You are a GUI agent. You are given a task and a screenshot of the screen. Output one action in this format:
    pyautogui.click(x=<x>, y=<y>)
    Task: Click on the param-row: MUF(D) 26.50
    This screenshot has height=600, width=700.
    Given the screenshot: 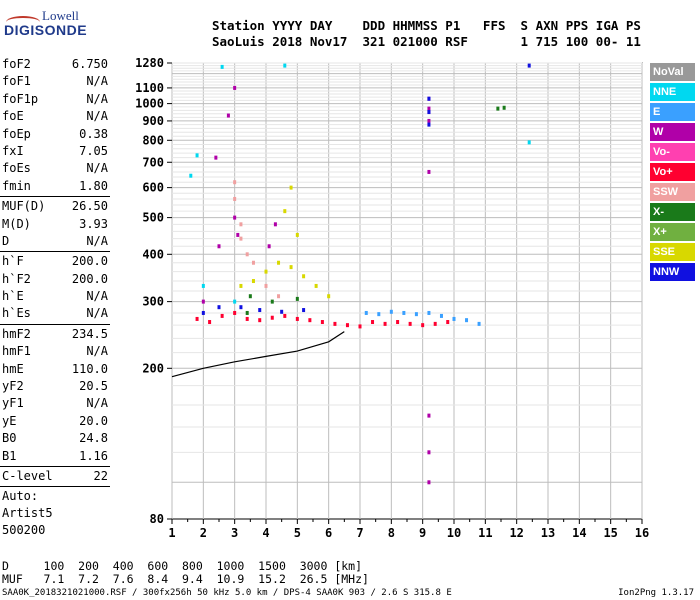 What is the action you would take?
    pyautogui.click(x=55, y=206)
    